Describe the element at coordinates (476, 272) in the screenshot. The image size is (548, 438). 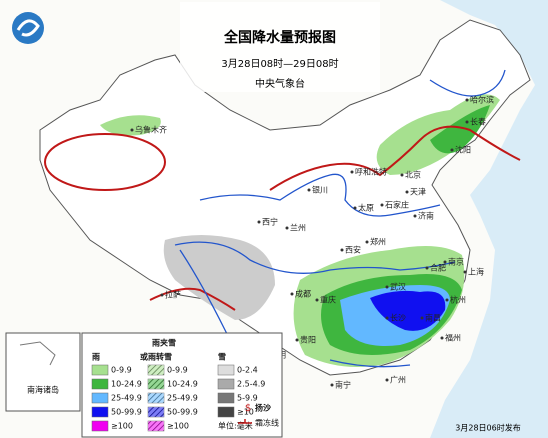
I see `city-label: 上海` at that location.